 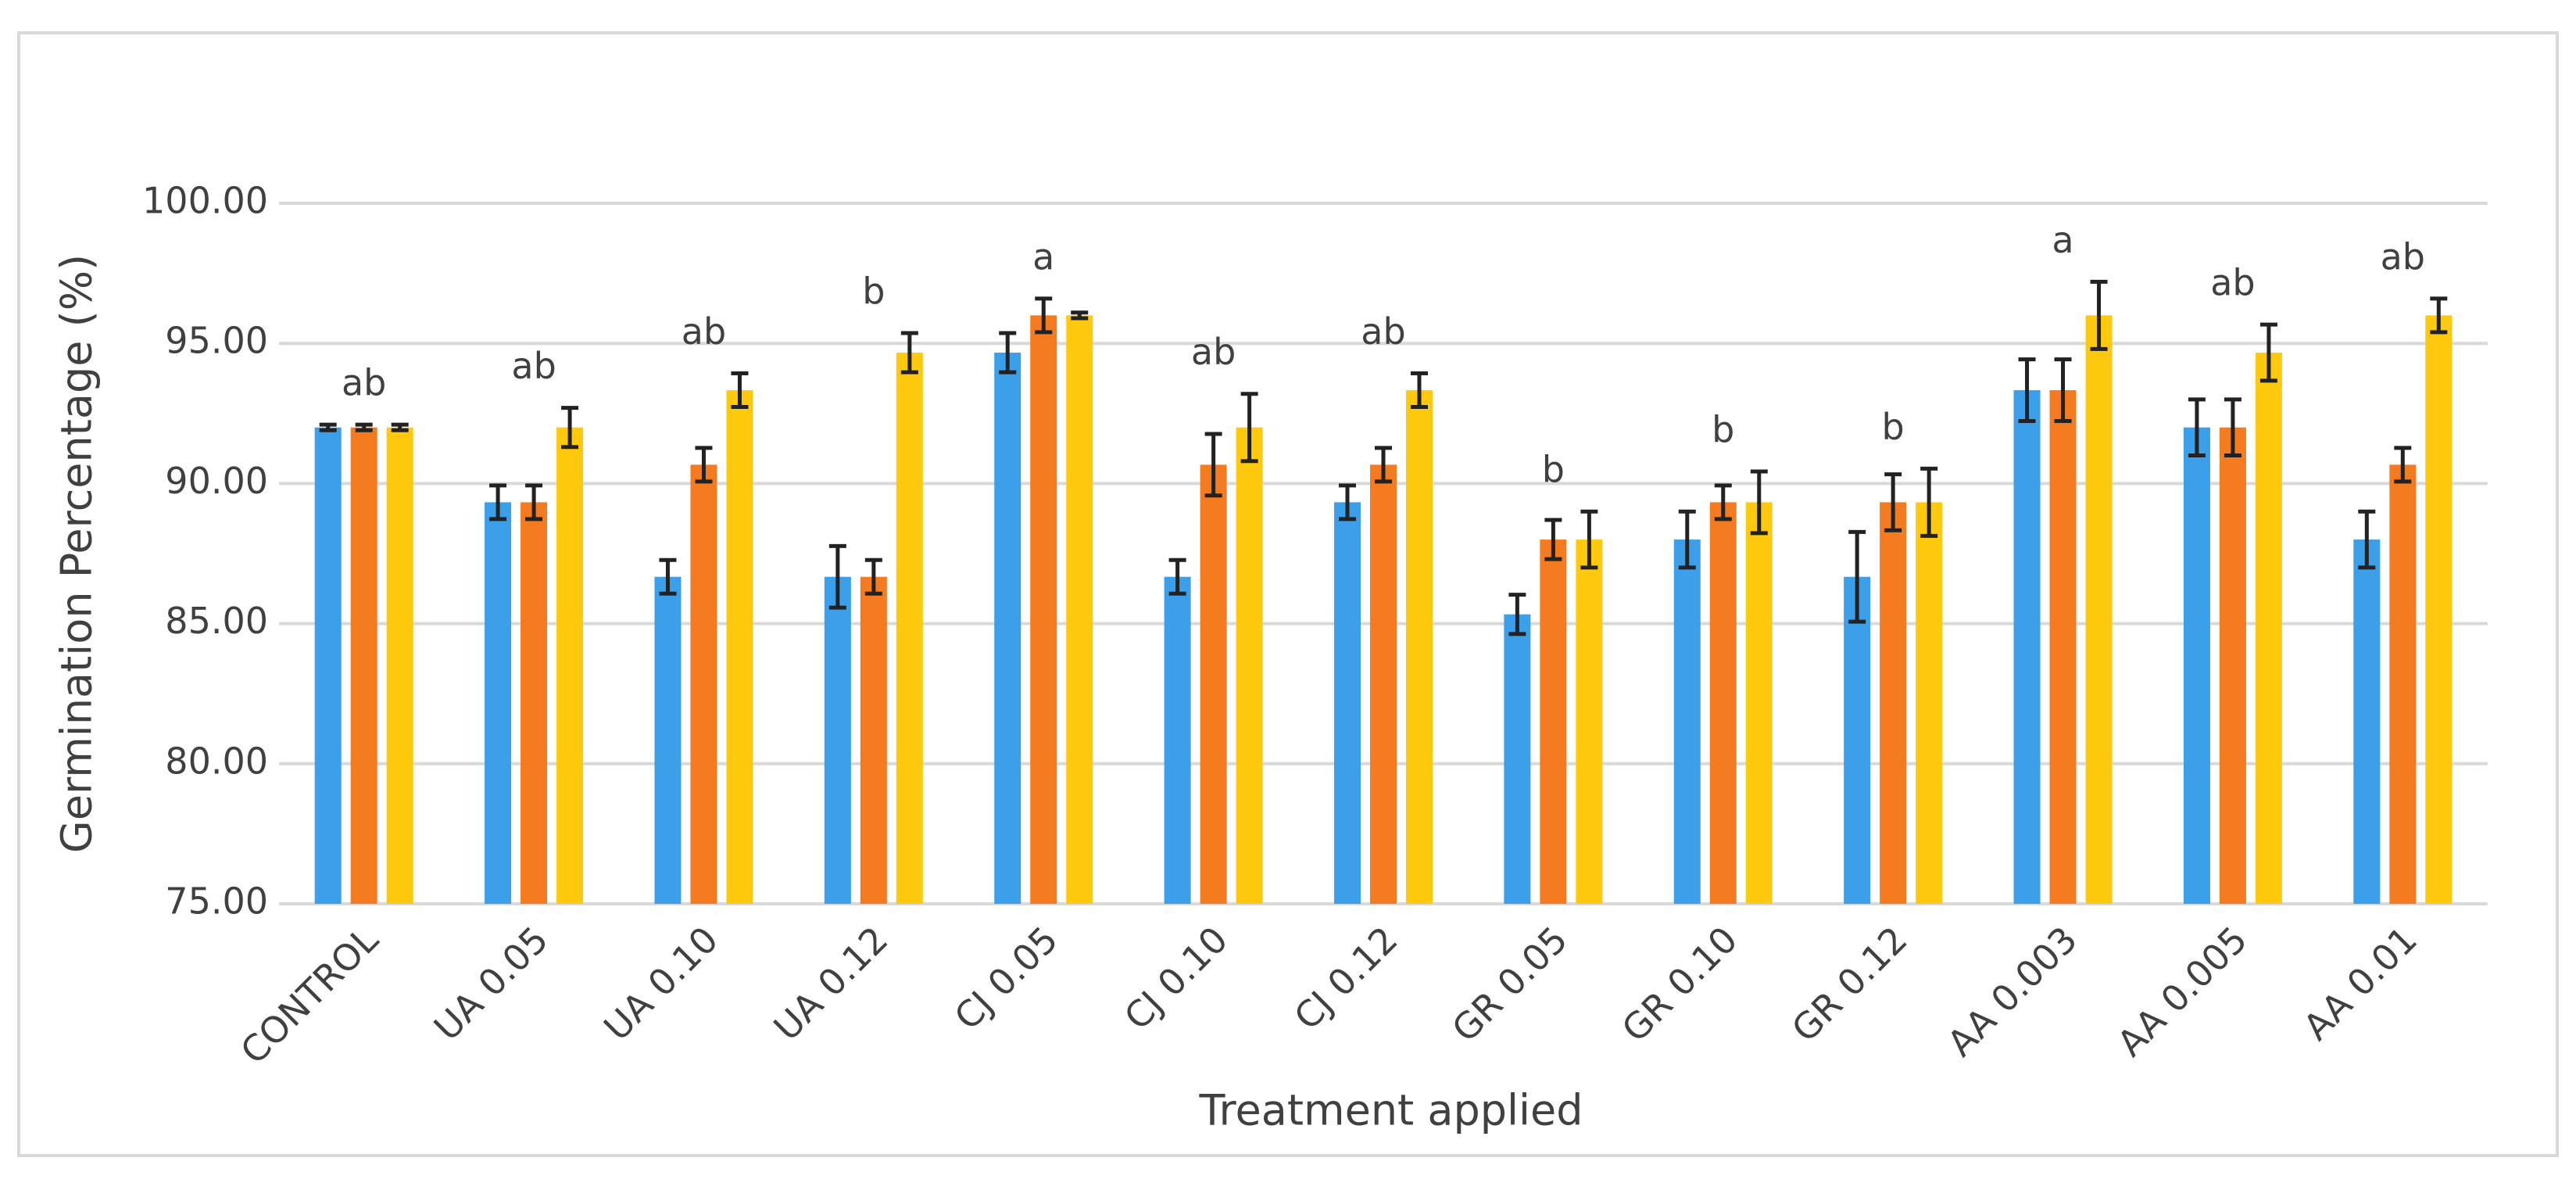 I want to click on y-tick-label: 75.00, so click(x=216, y=901).